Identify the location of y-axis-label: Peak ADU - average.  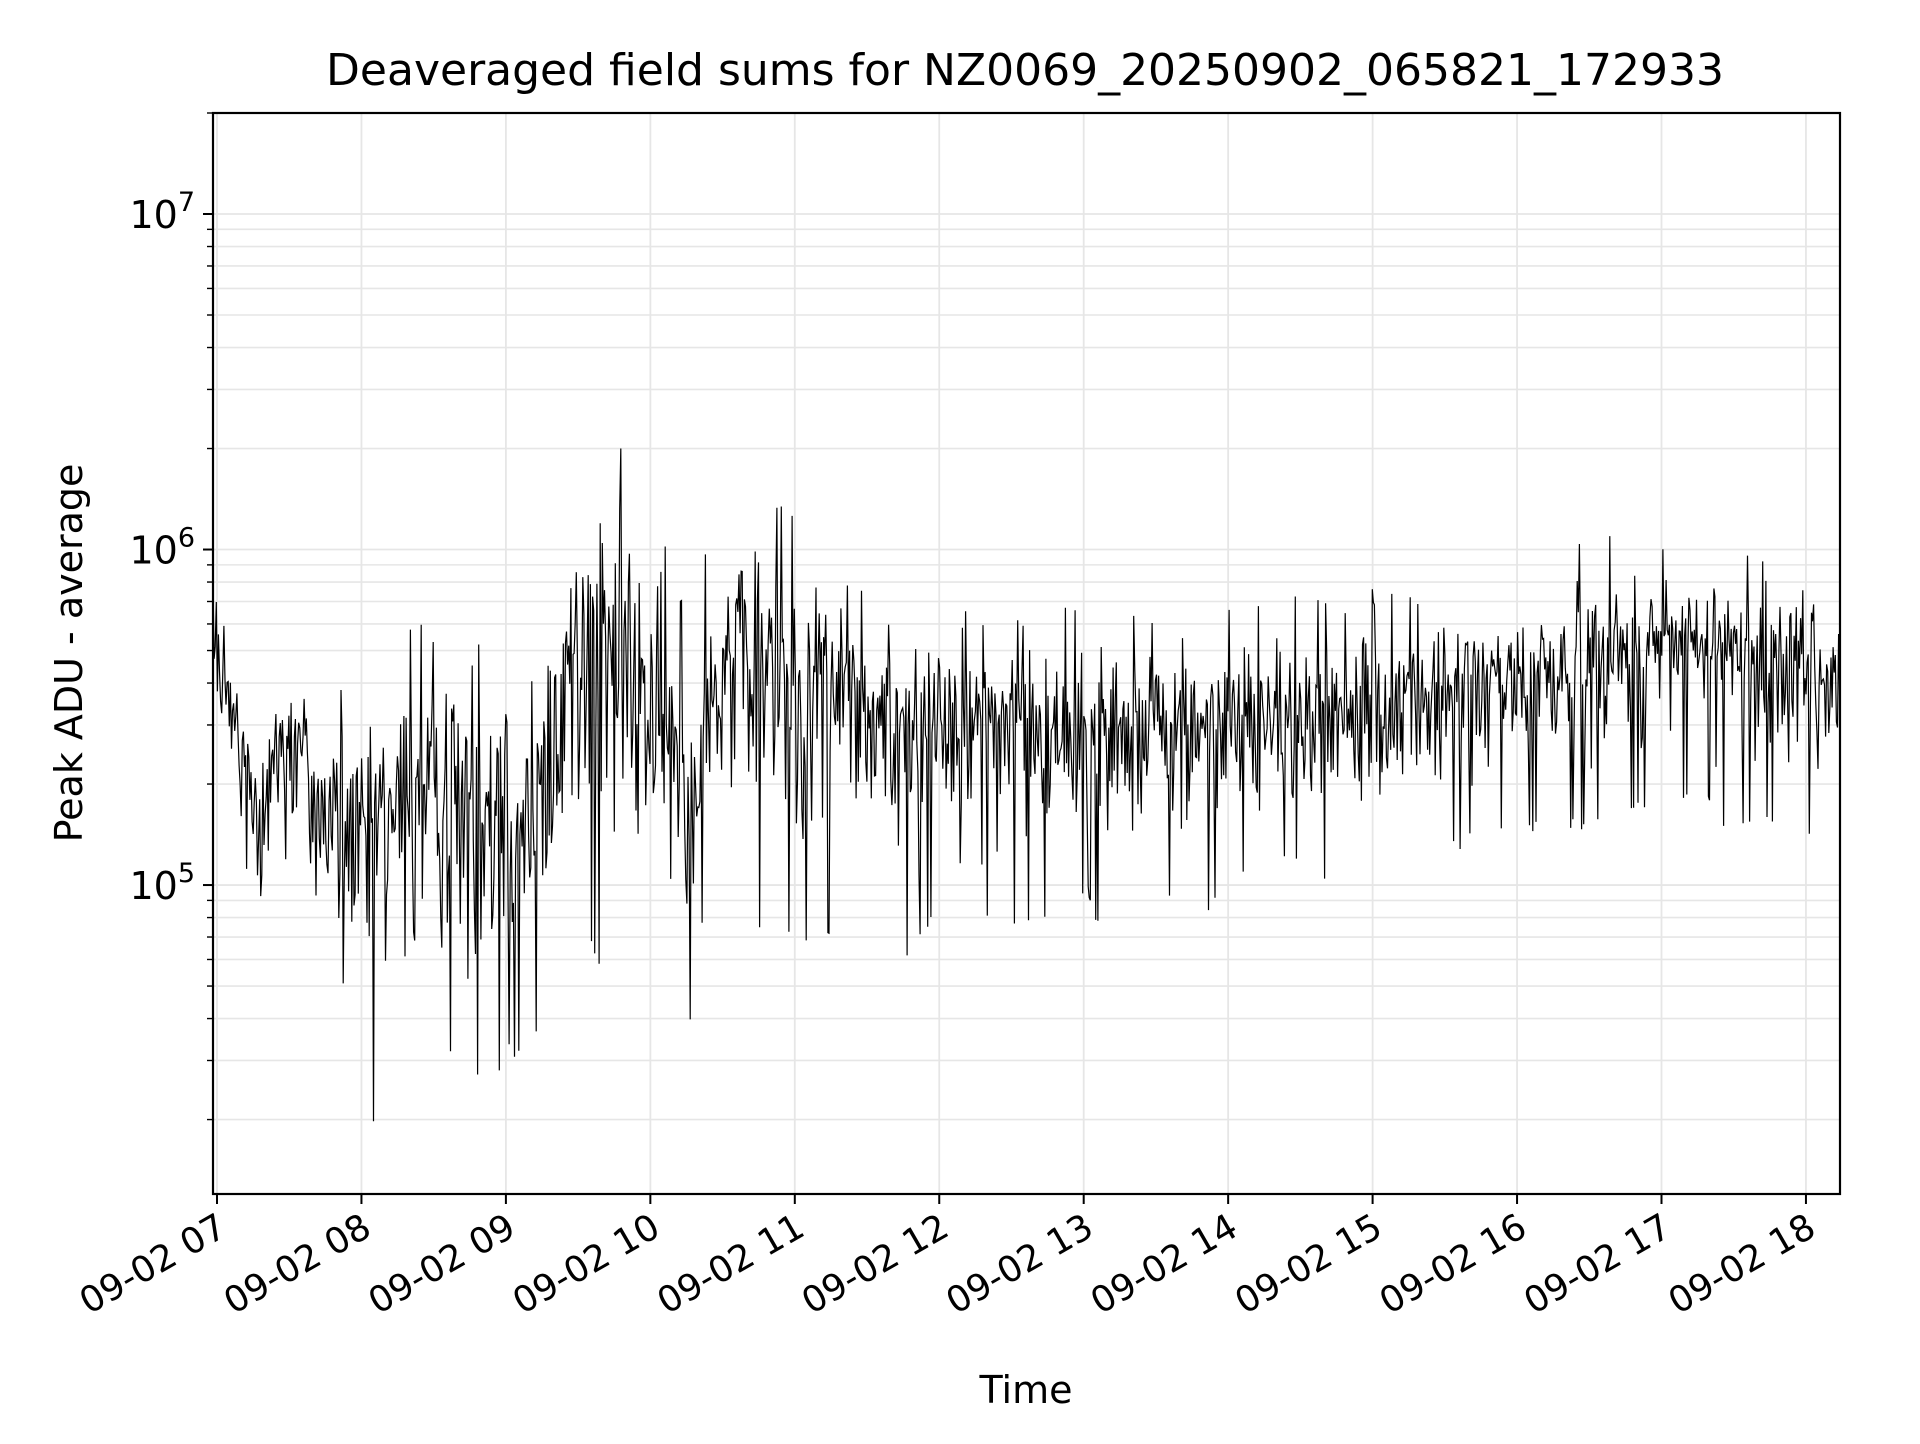
(69, 653).